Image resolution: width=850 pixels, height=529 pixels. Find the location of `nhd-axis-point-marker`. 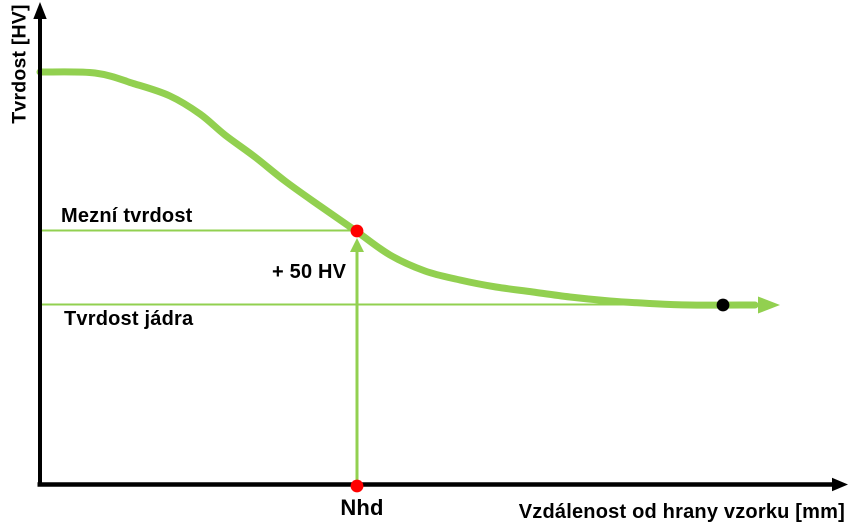

nhd-axis-point-marker is located at coordinates (357, 486).